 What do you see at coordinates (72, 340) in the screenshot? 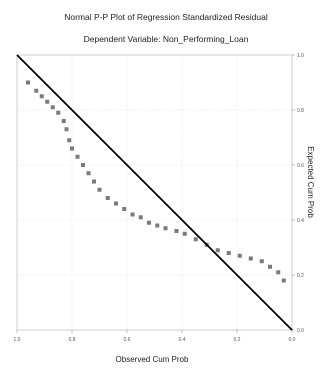
I see `x-tick-label: 0.8` at bounding box center [72, 340].